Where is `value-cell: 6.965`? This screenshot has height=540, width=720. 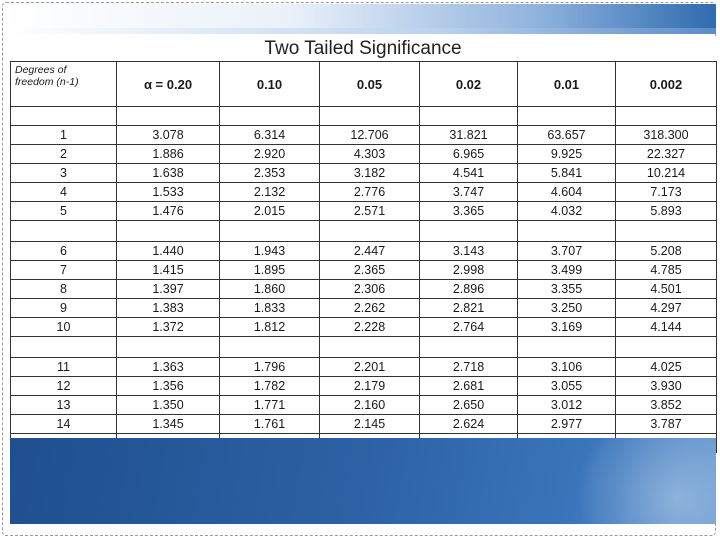
value-cell: 6.965 is located at coordinates (468, 154).